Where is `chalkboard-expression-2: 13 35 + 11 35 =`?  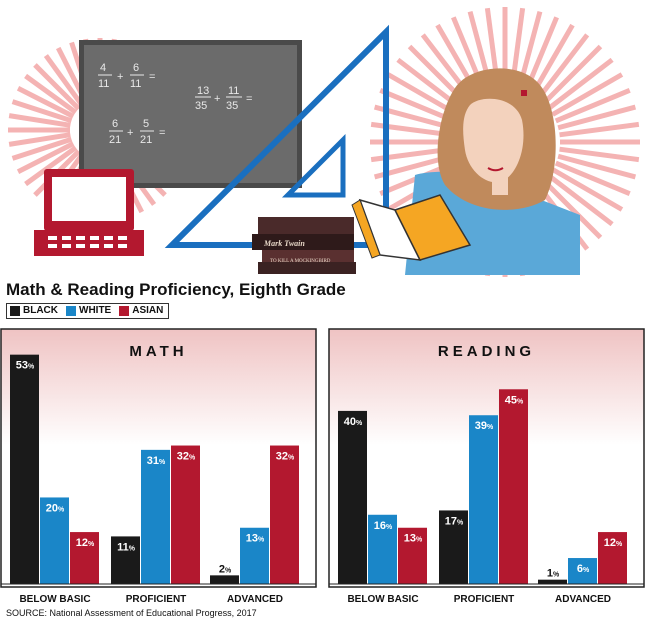 chalkboard-expression-2: 13 35 + 11 35 = is located at coordinates (223, 98).